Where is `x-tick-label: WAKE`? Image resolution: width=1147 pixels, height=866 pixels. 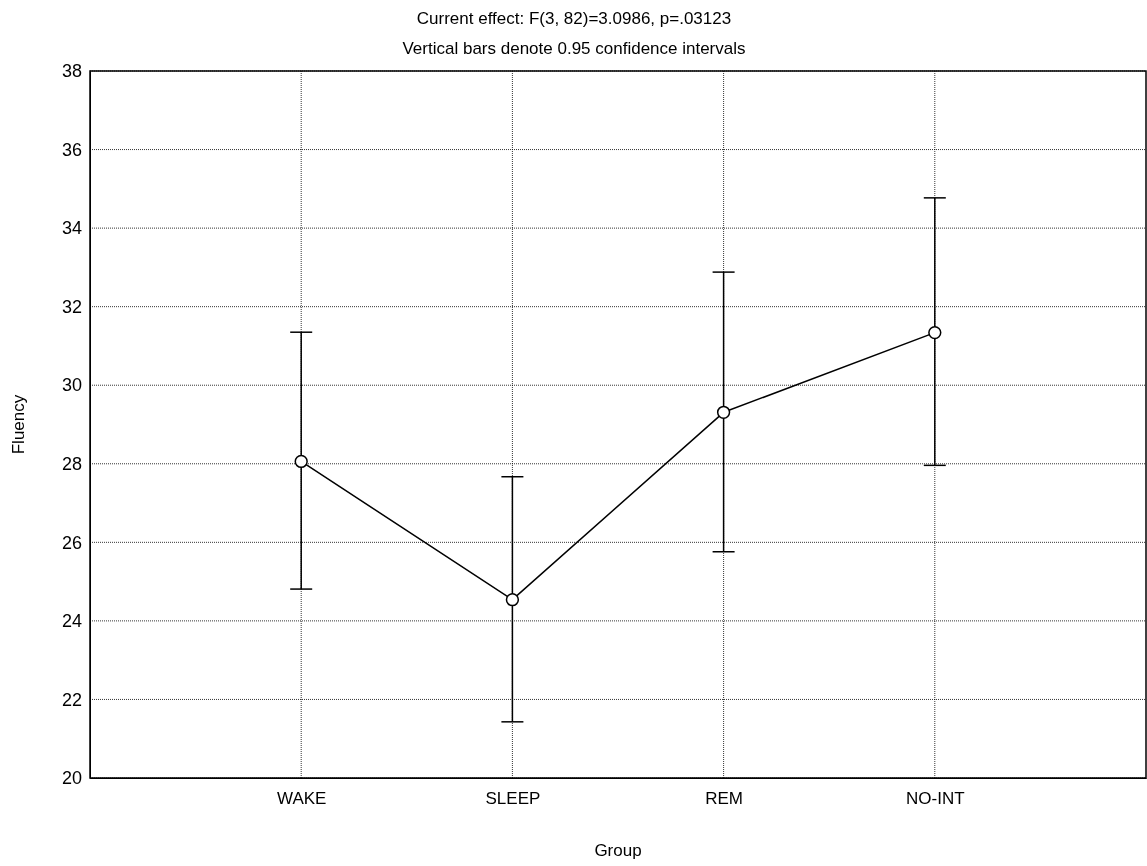
x-tick-label: WAKE is located at coordinates (301, 799).